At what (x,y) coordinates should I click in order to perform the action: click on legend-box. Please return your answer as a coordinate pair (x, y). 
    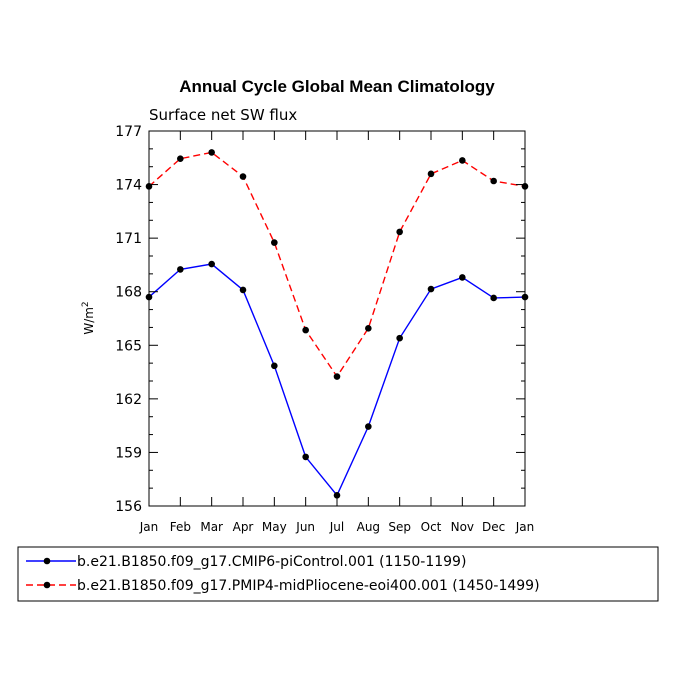
    Looking at the image, I should click on (338, 574).